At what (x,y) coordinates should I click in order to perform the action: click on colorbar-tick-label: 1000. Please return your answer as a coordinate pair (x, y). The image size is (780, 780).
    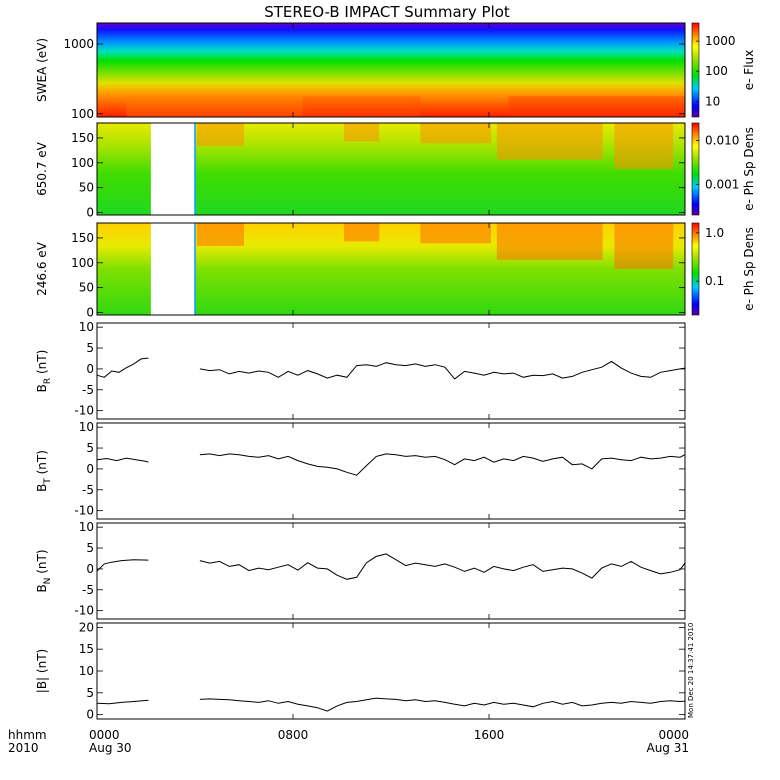
    Looking at the image, I should click on (720, 41).